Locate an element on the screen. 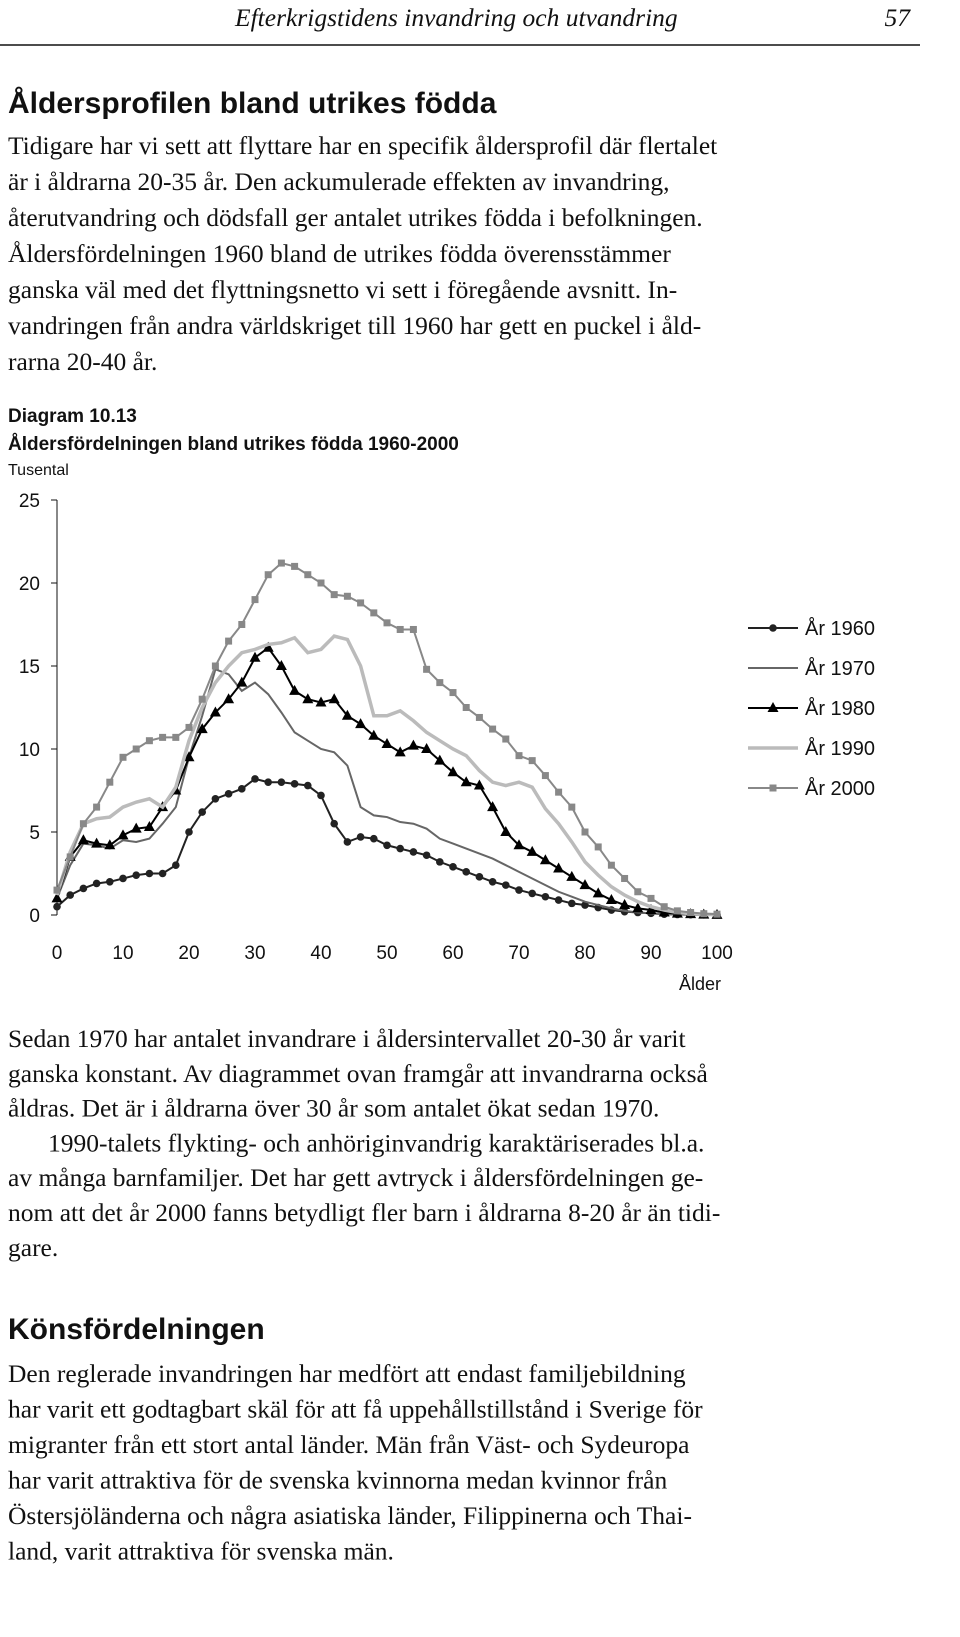 This screenshot has width=960, height=1637. y-tick-label: 25 is located at coordinates (29, 501).